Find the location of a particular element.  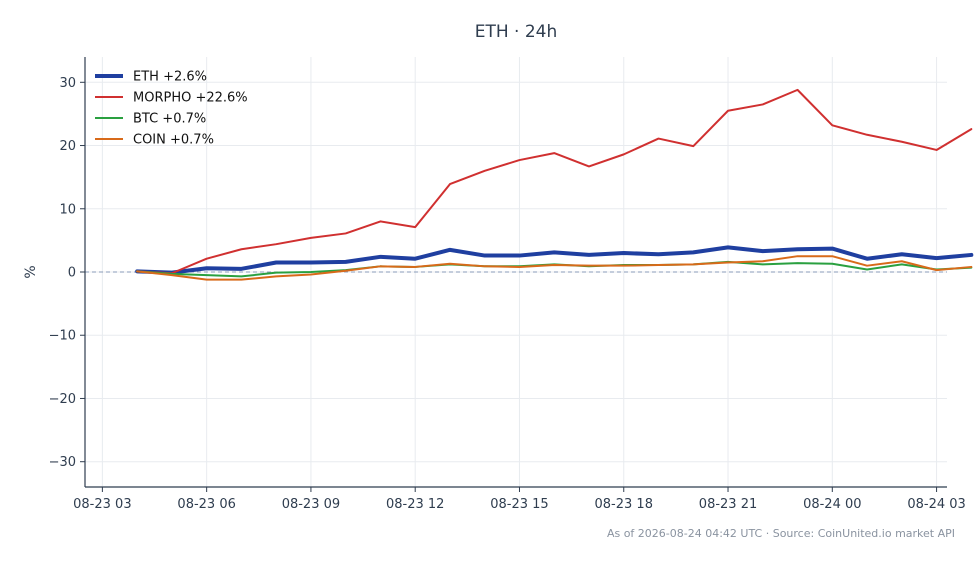

legend-label: COIN +0.7% is located at coordinates (173, 140).